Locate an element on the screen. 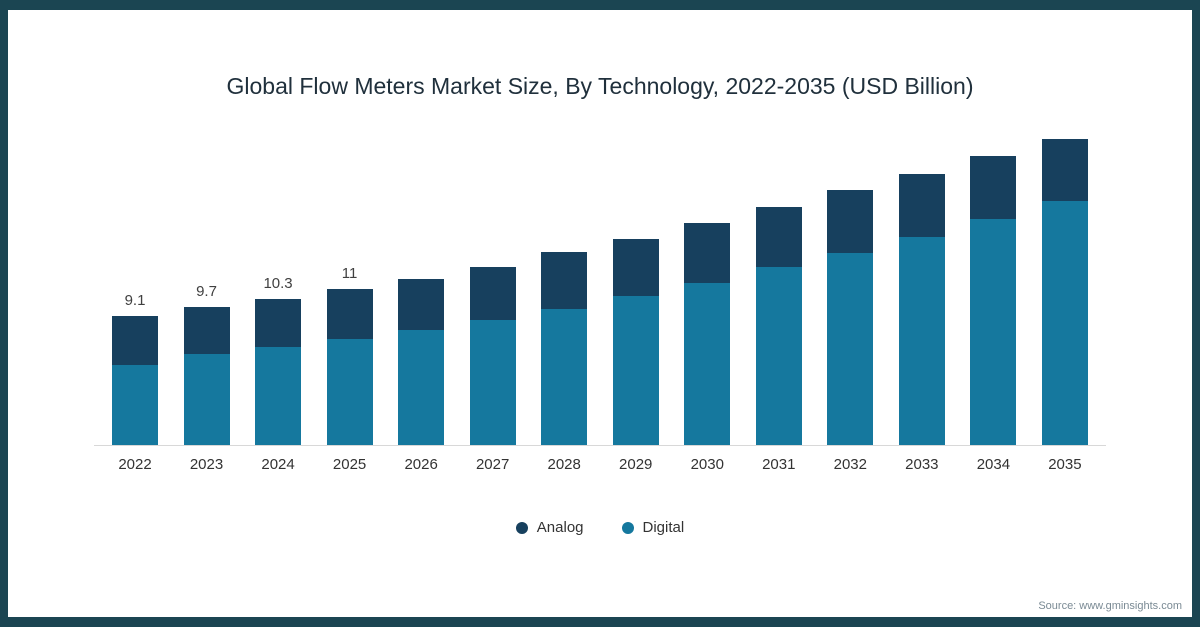  x-axis-label-2028: 2028 is located at coordinates (564, 464).